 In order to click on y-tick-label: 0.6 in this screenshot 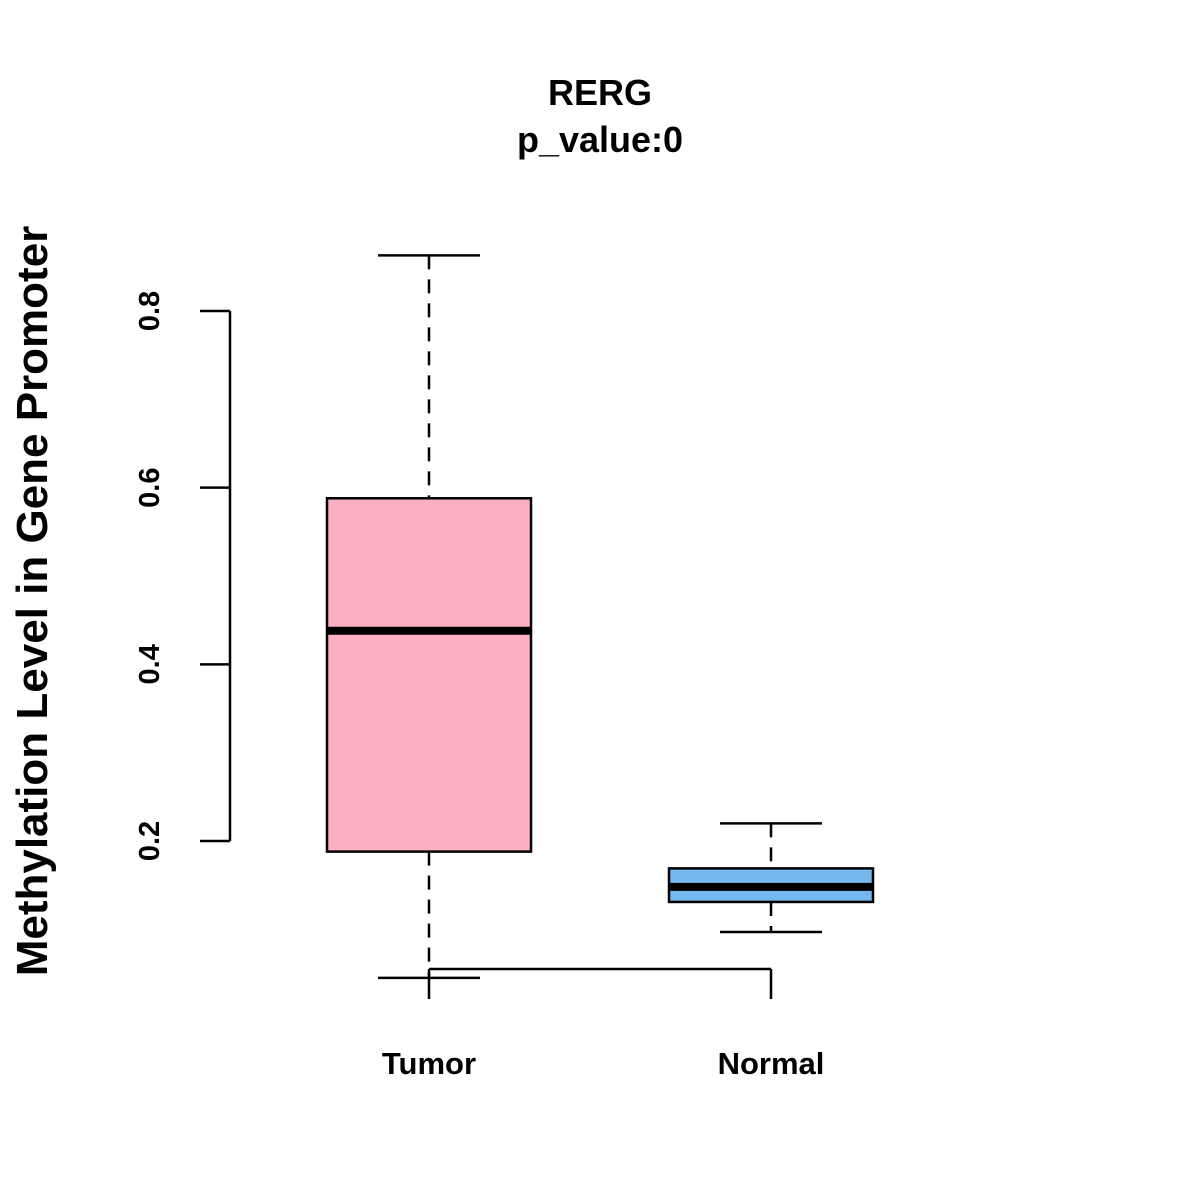, I will do `click(150, 488)`.